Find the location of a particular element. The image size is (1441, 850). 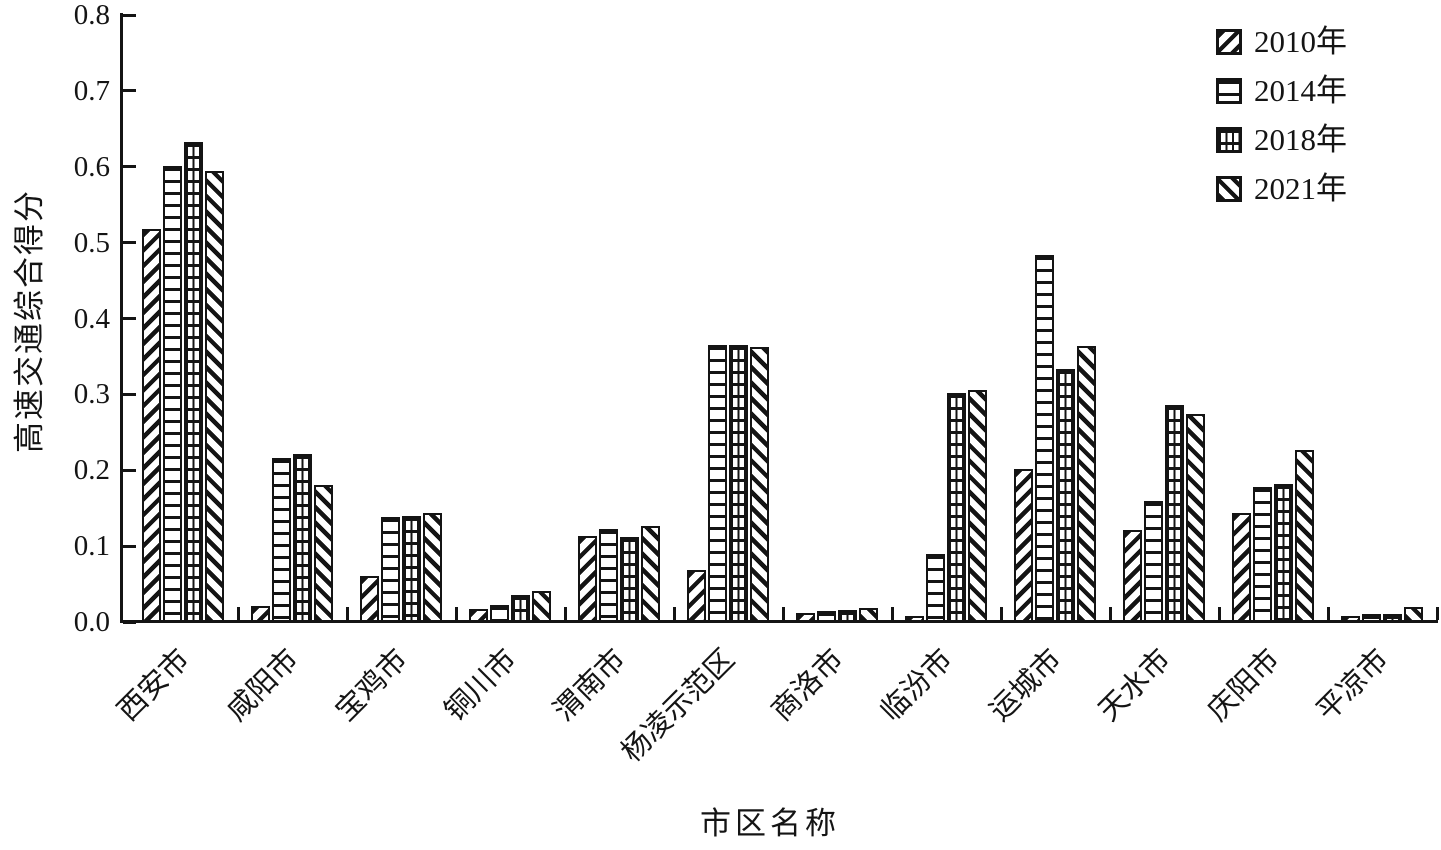

legend-label: 2014年 is located at coordinates (1300, 90).